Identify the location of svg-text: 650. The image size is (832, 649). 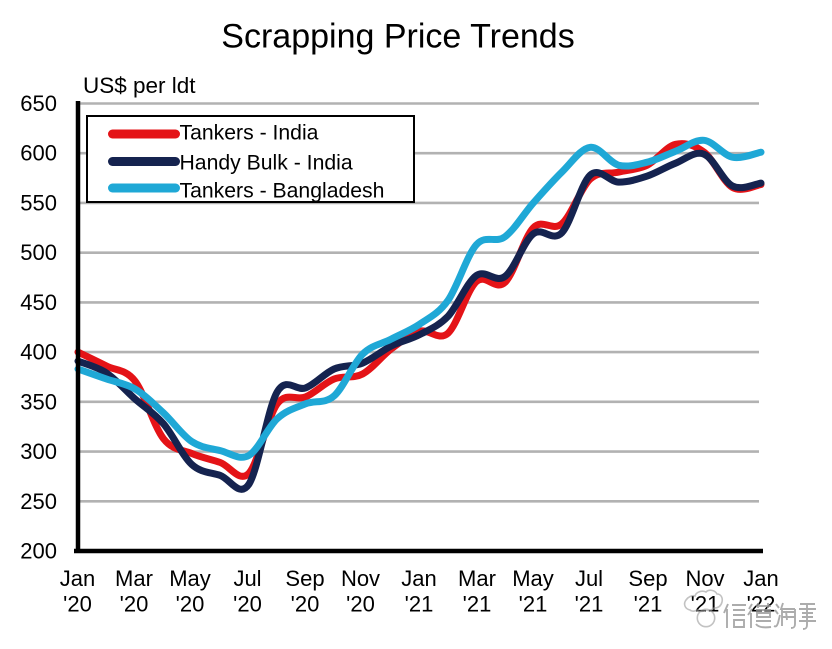
(38, 103).